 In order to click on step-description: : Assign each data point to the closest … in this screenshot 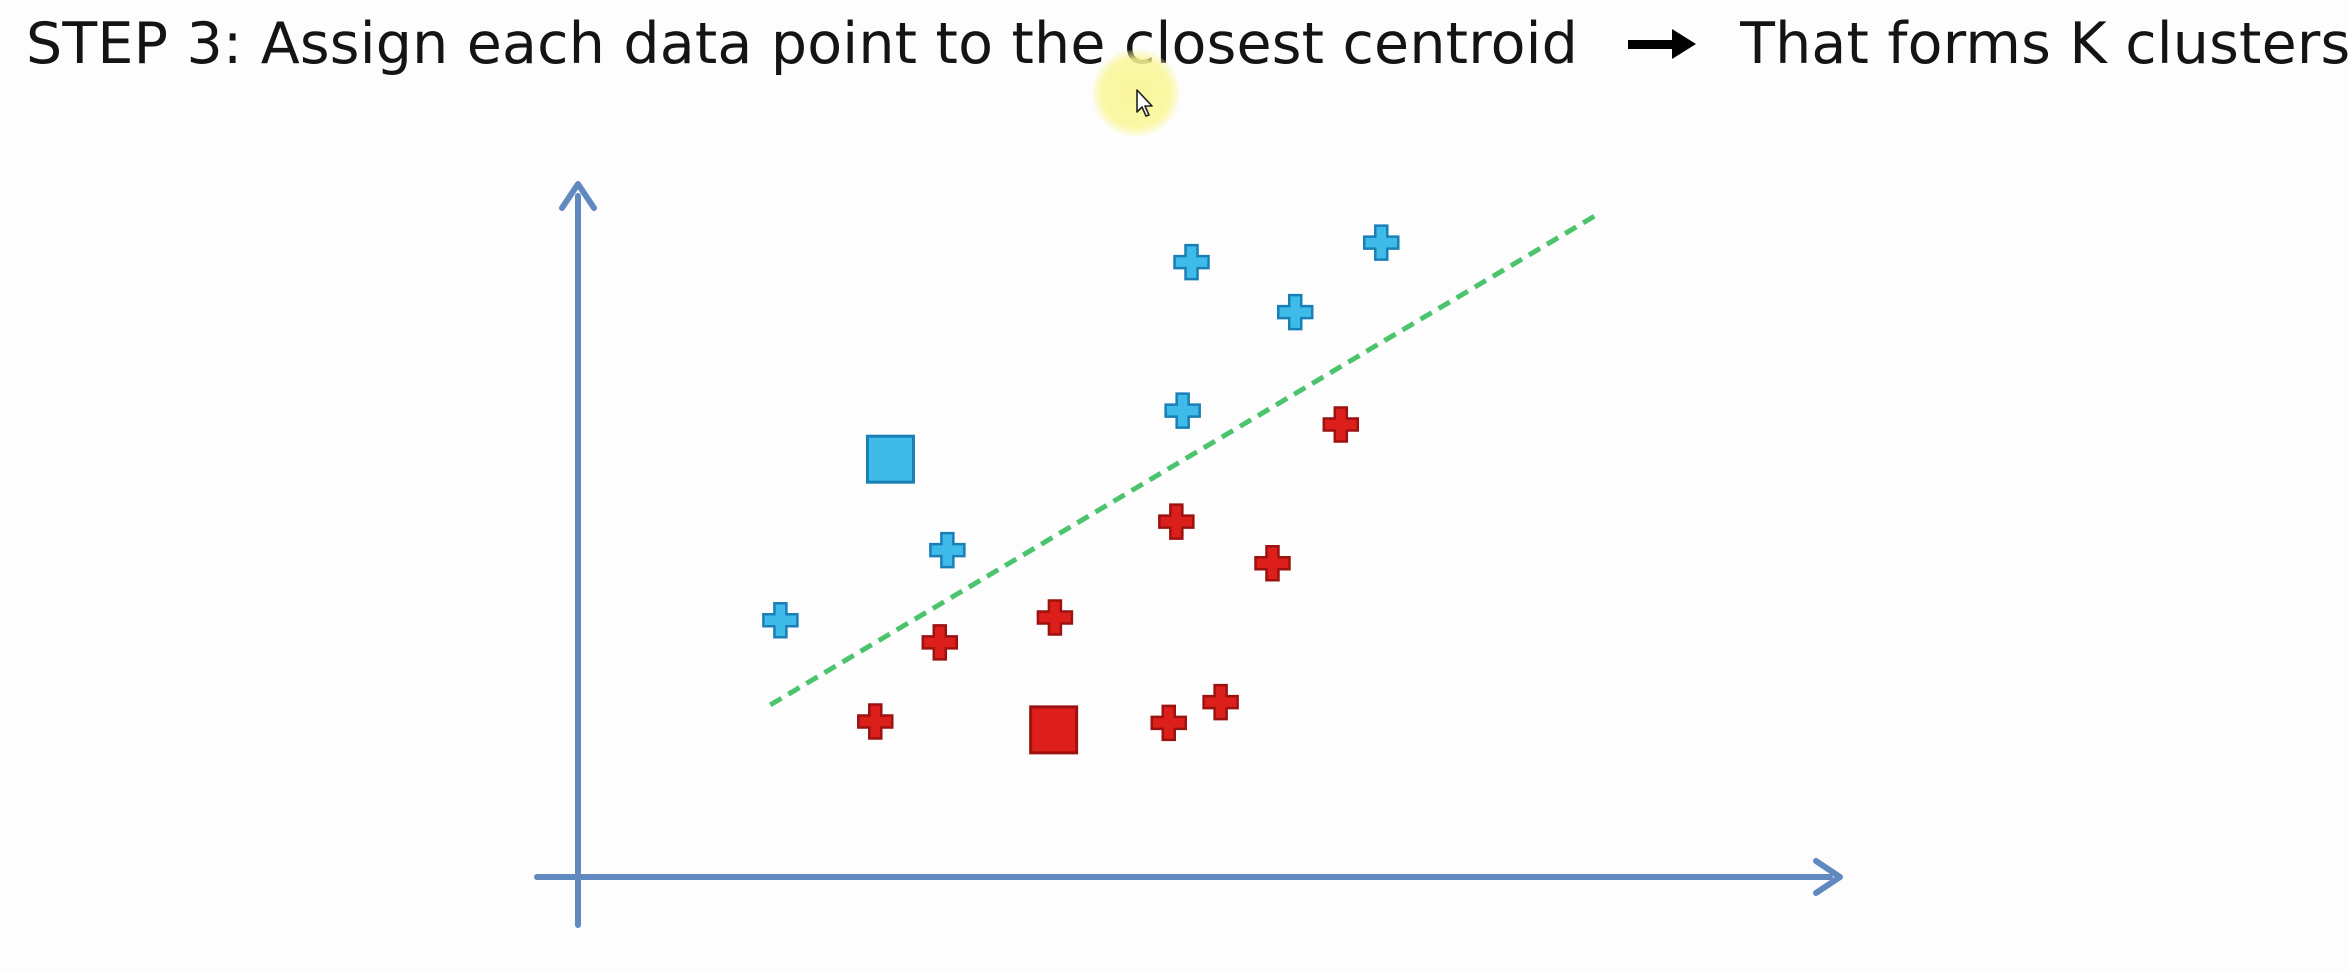, I will do `click(900, 44)`.